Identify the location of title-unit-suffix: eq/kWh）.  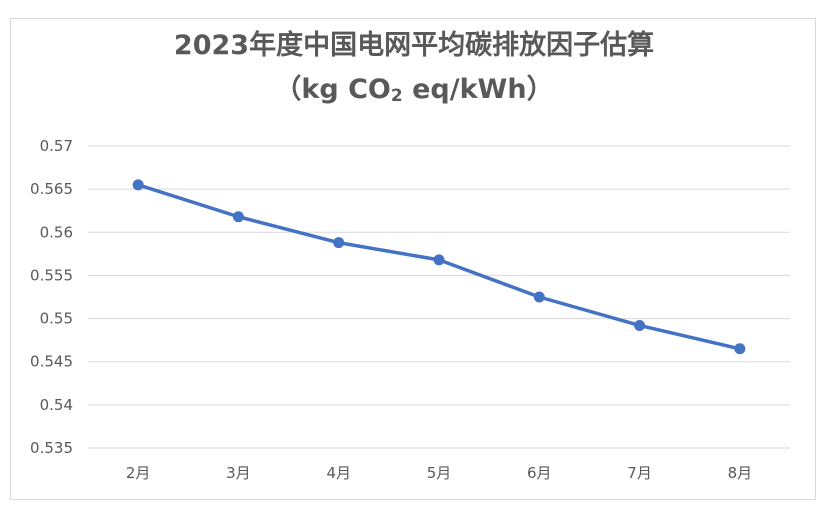
(478, 89).